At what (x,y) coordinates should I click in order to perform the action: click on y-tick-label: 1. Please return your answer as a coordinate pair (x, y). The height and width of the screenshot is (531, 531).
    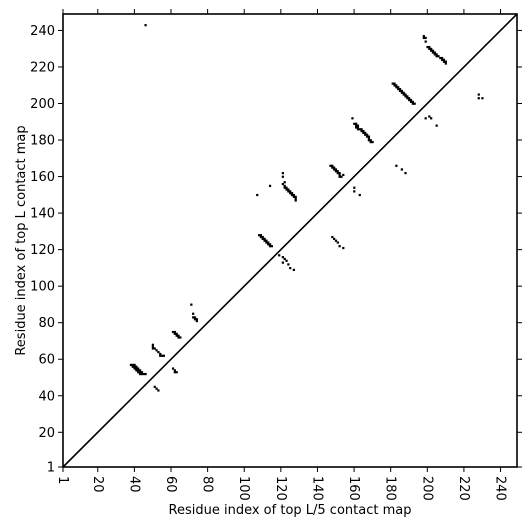
    Looking at the image, I should click on (51, 468).